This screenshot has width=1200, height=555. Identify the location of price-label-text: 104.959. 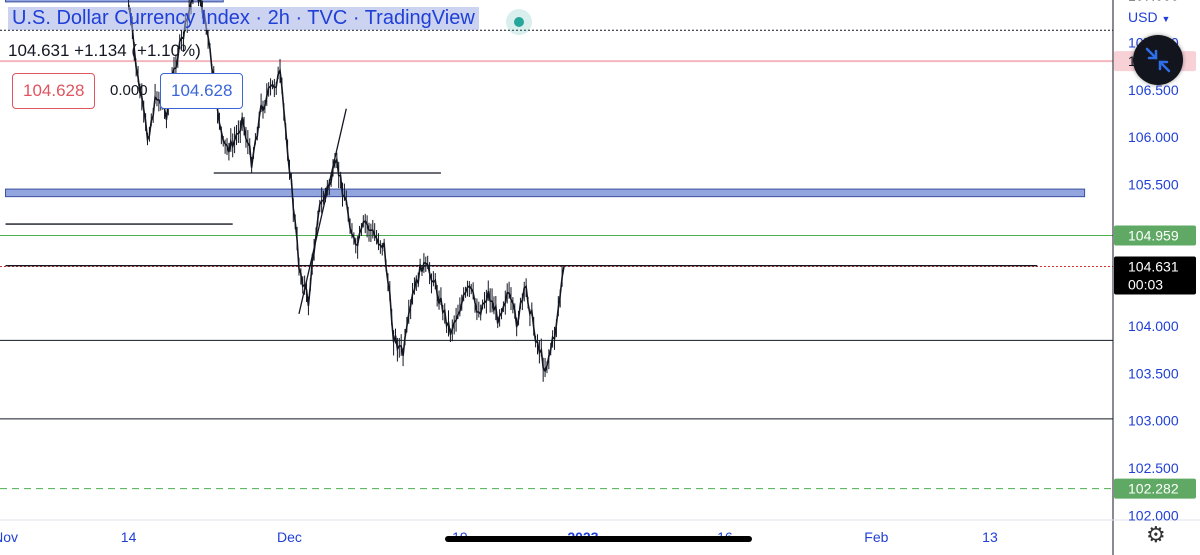
(1153, 236).